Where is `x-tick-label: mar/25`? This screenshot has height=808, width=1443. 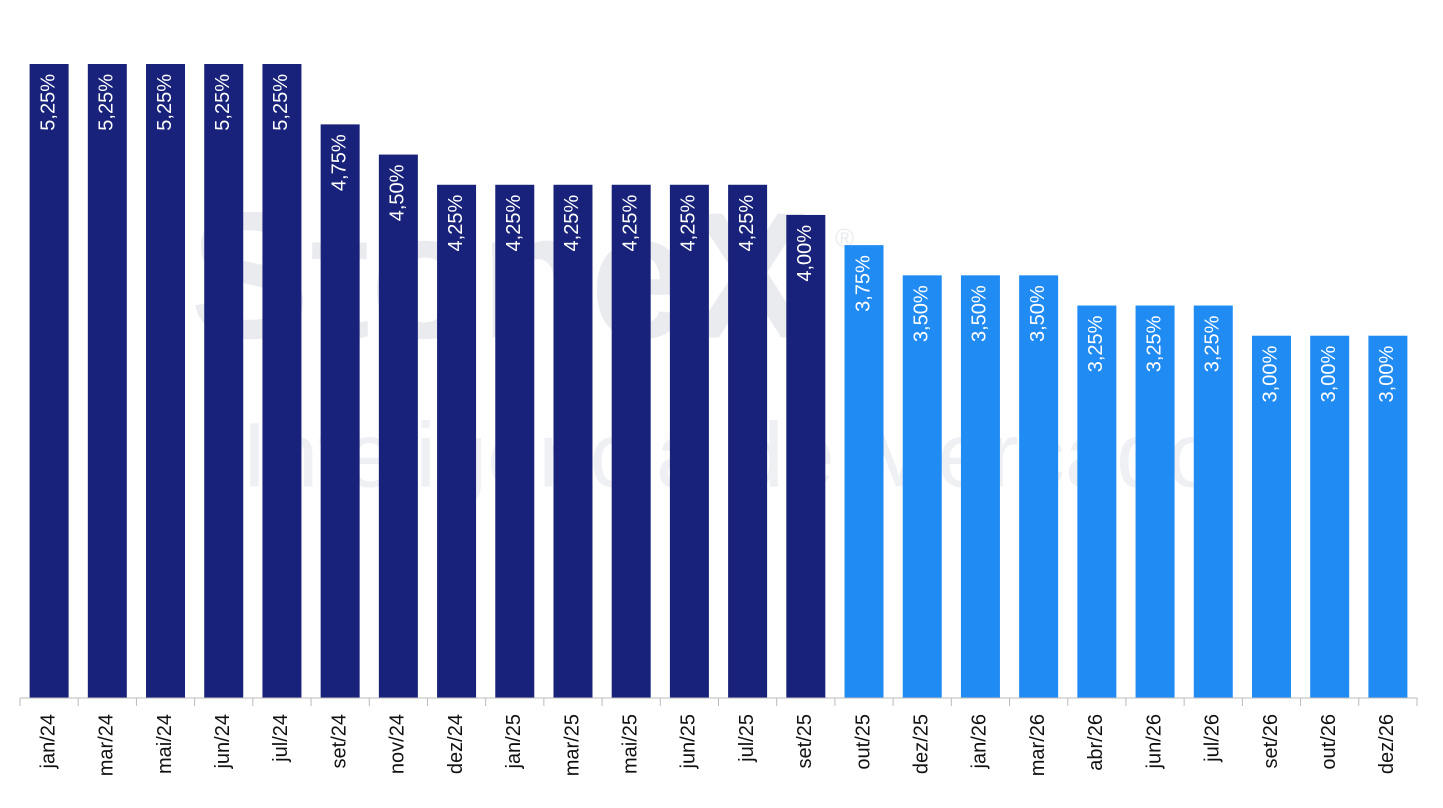 x-tick-label: mar/25 is located at coordinates (572, 745).